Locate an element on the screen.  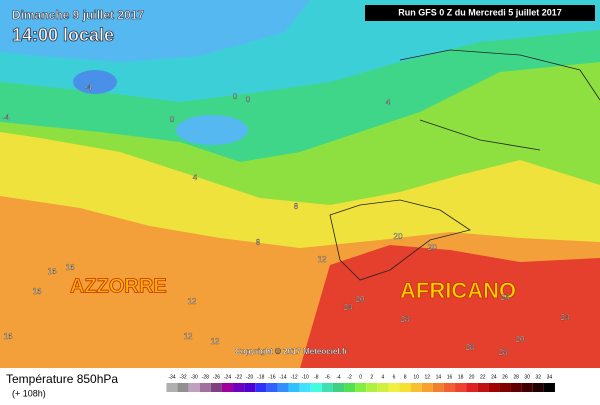
legend-tick-label: -12 is located at coordinates (293, 377).